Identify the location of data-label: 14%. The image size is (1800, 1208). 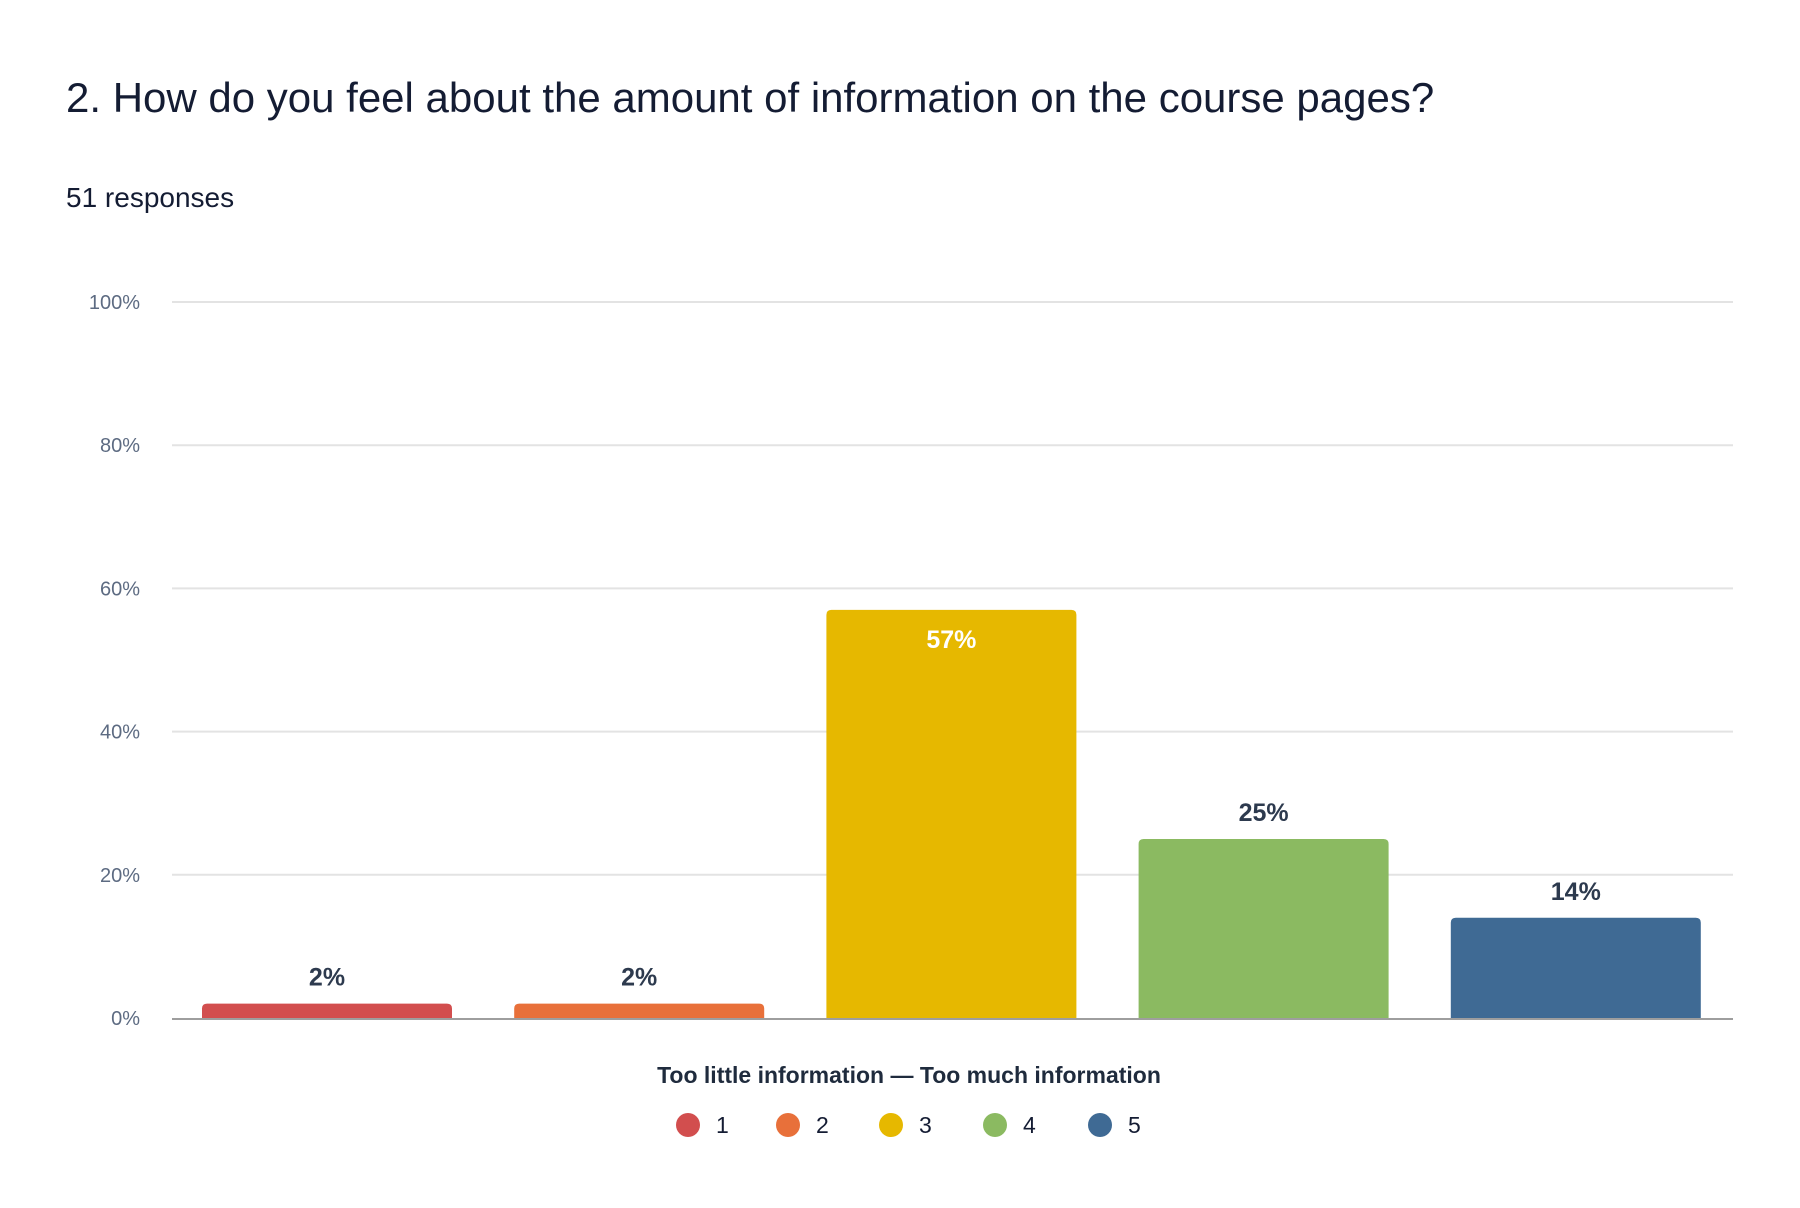
(1576, 892).